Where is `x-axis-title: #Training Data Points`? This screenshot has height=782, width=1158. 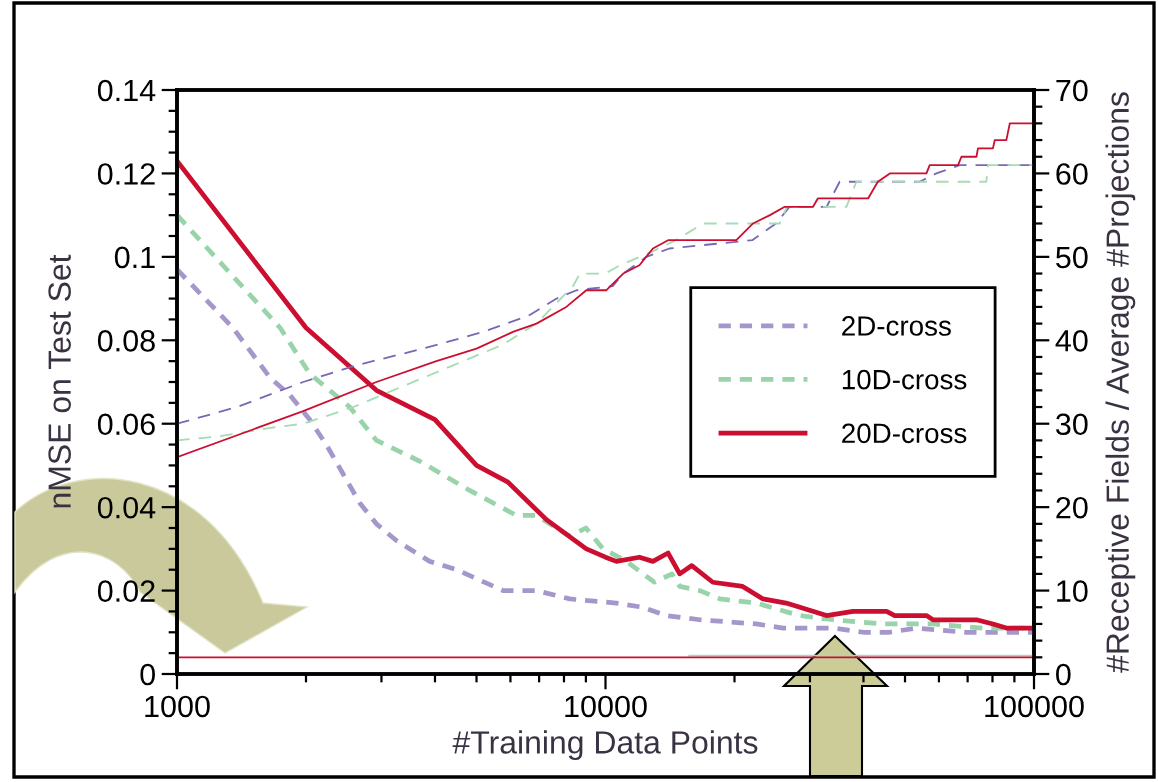 x-axis-title: #Training Data Points is located at coordinates (605, 745).